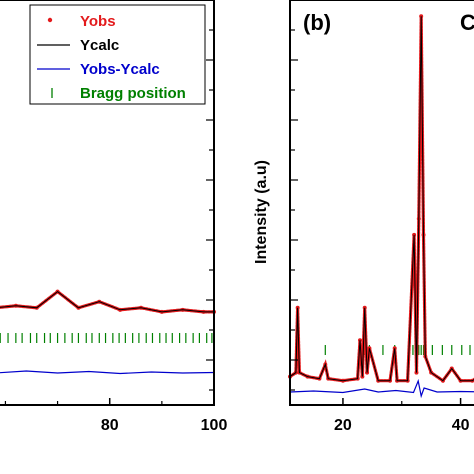 This screenshot has width=474, height=474. What do you see at coordinates (317, 22) in the screenshot?
I see `b-panel-label: (b)` at bounding box center [317, 22].